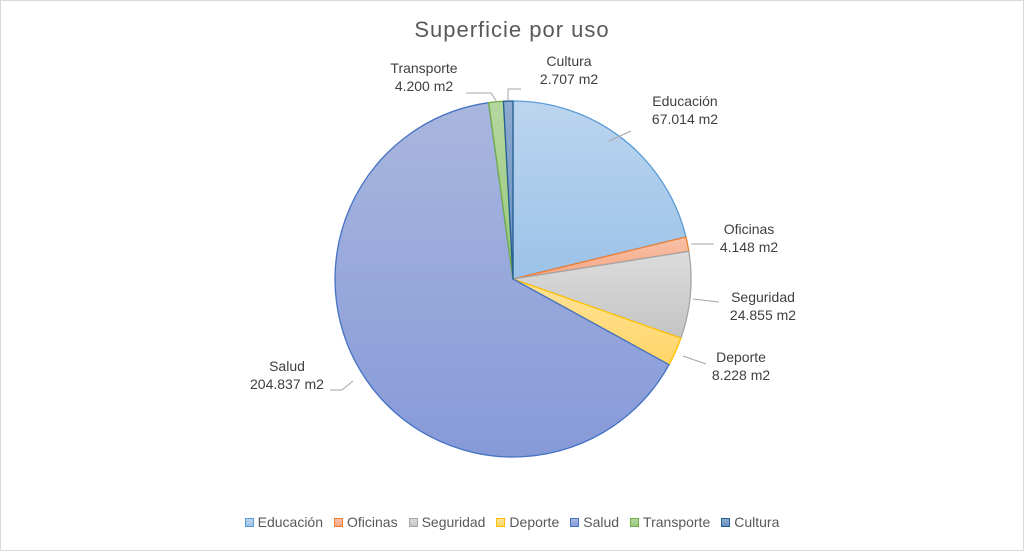 This screenshot has width=1024, height=551. I want to click on legend-item-seguridad: Seguridad, so click(447, 522).